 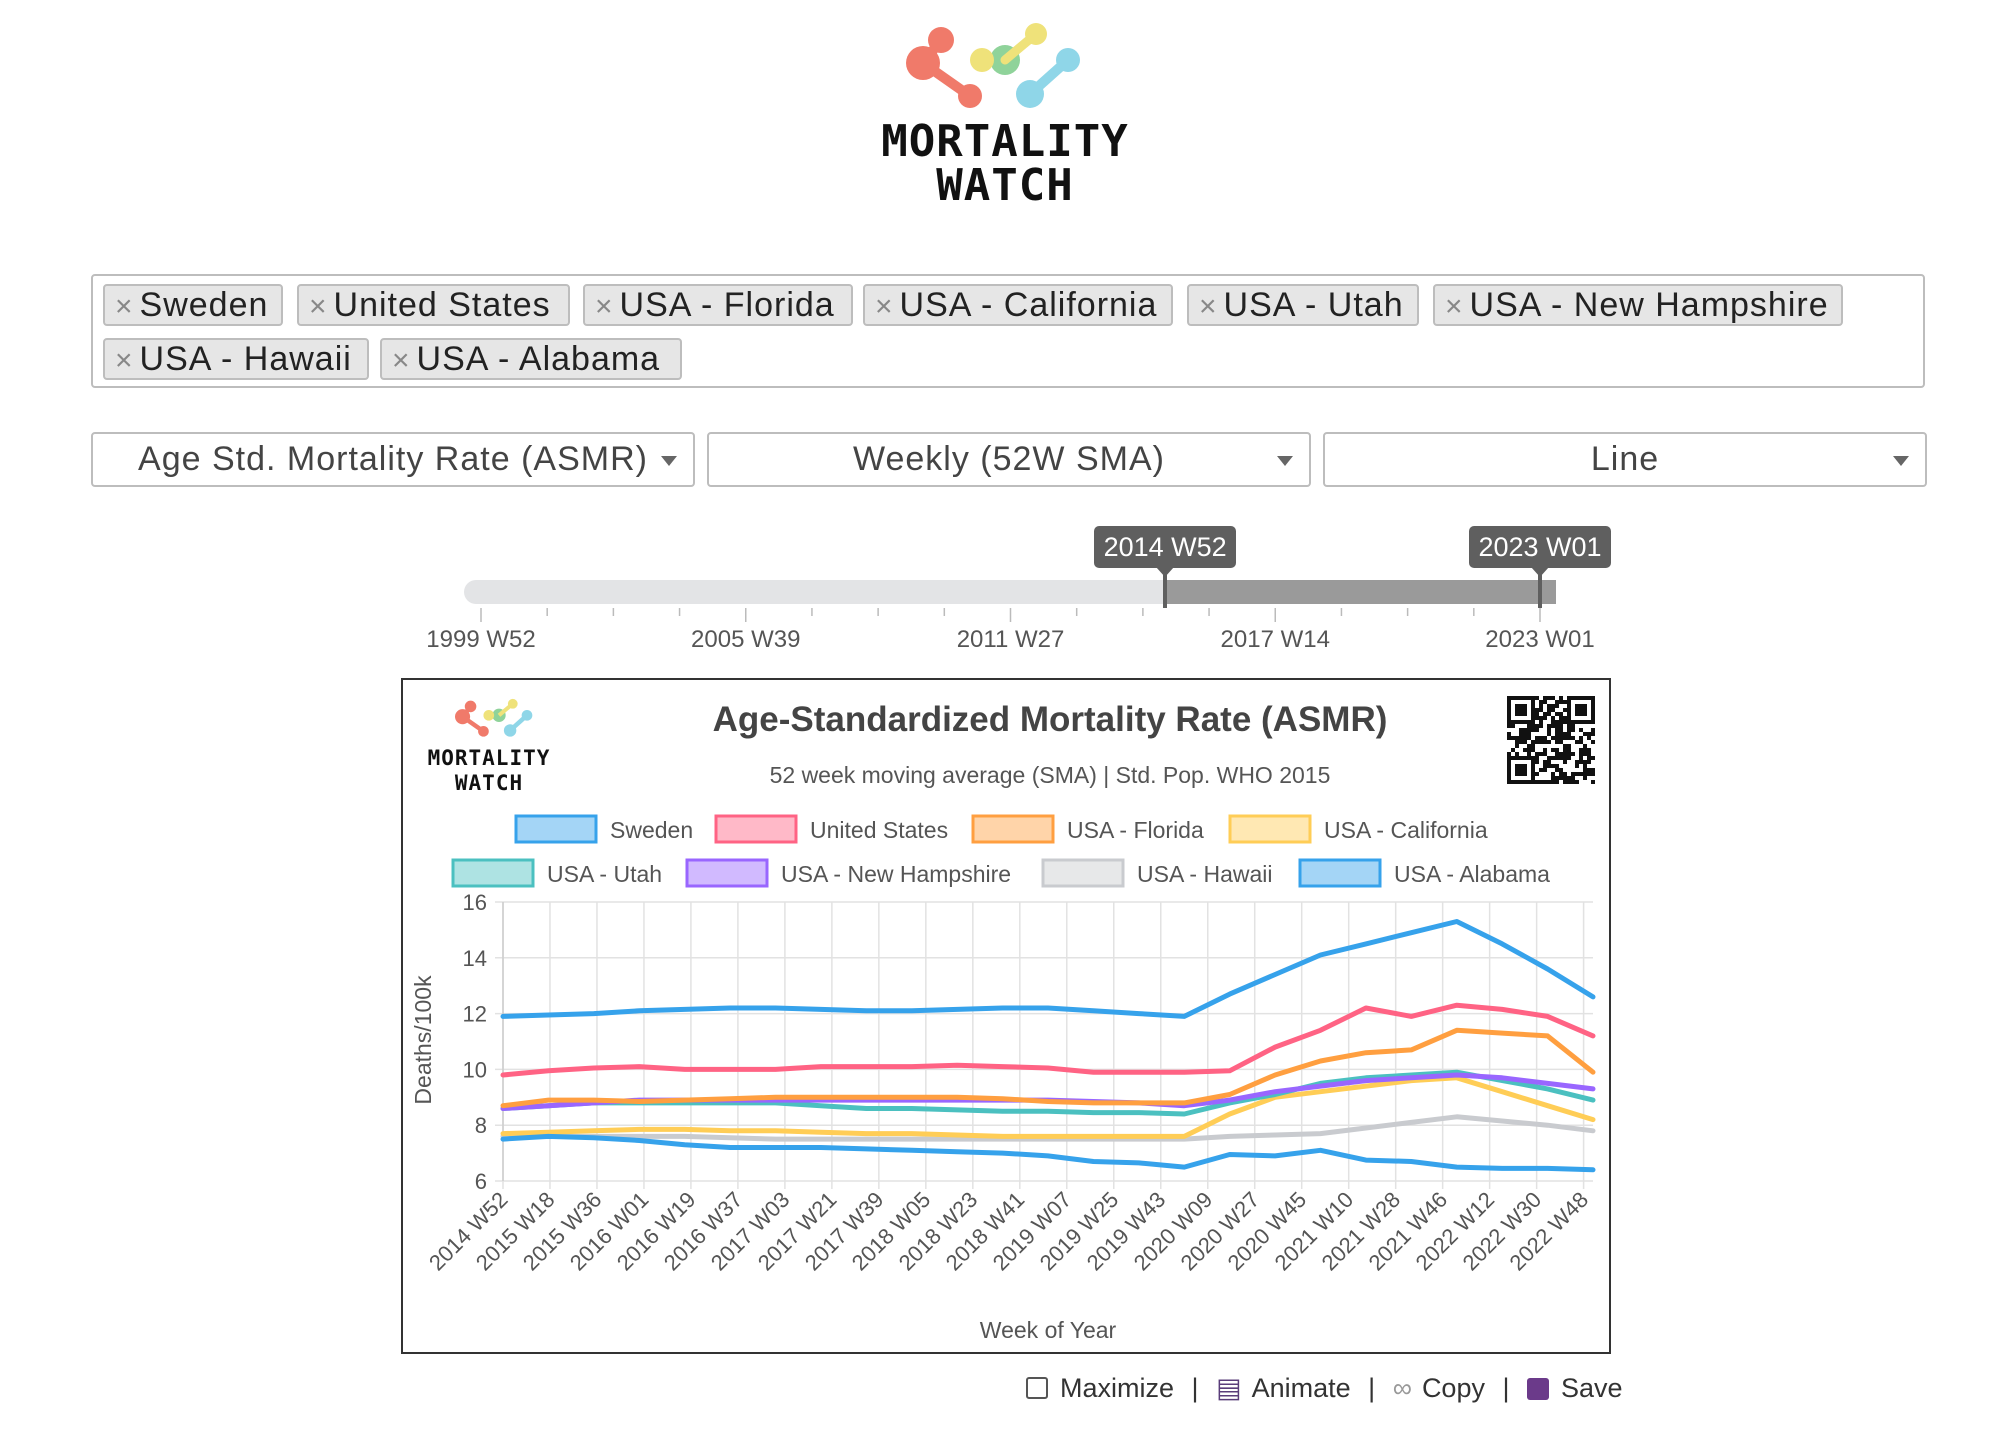 I want to click on legend-label: Sweden, so click(x=651, y=830).